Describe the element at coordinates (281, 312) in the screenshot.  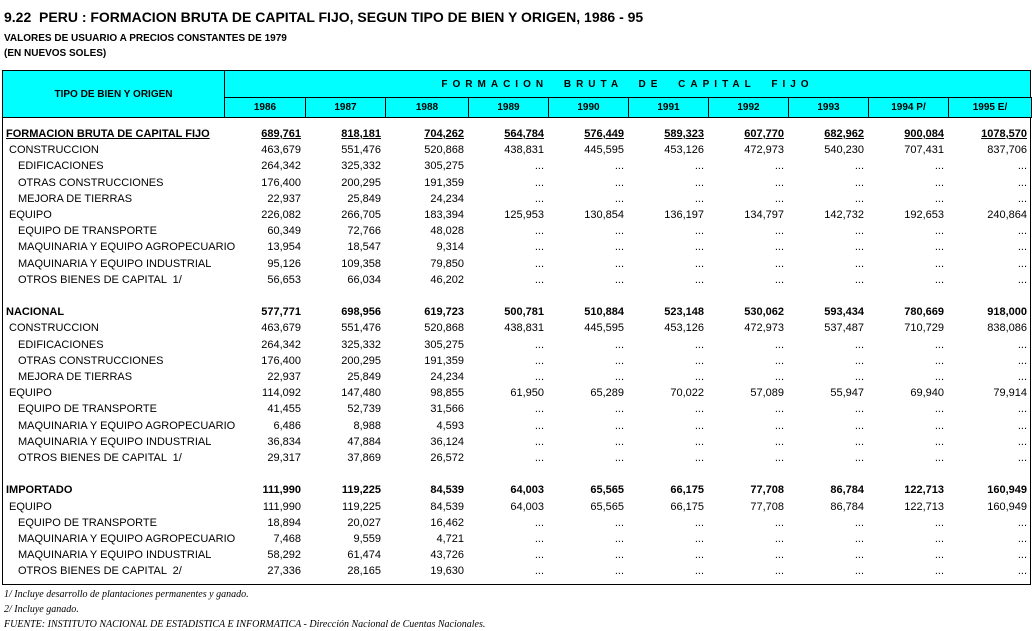
I see `cell-value: 577,771` at that location.